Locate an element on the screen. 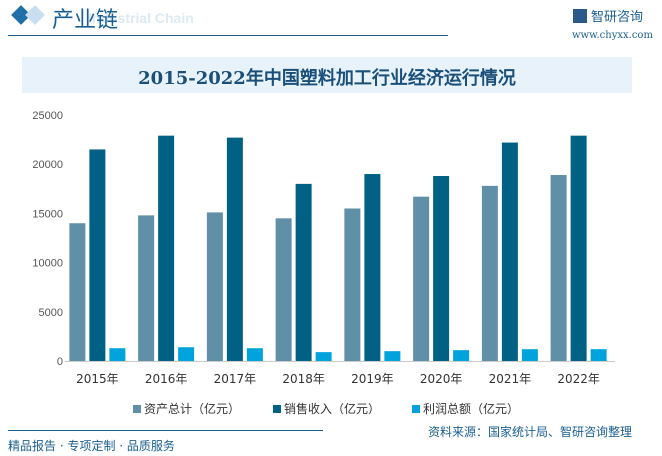 This screenshot has height=456, width=662. chart-title-box: 2015-2022年中国塑料加工行业经济运行情况 is located at coordinates (327, 75).